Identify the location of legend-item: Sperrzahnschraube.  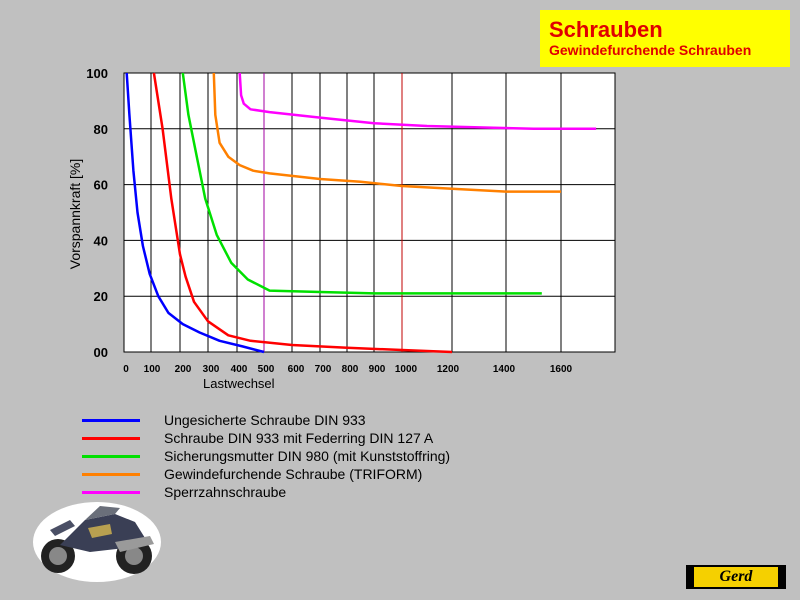
(312, 493).